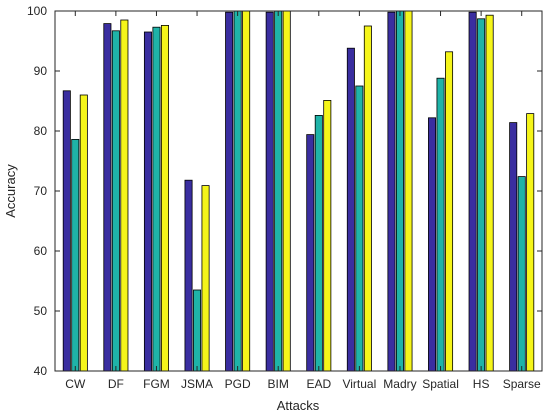  What do you see at coordinates (522, 384) in the screenshot?
I see `x-tick-label: Sparse` at bounding box center [522, 384].